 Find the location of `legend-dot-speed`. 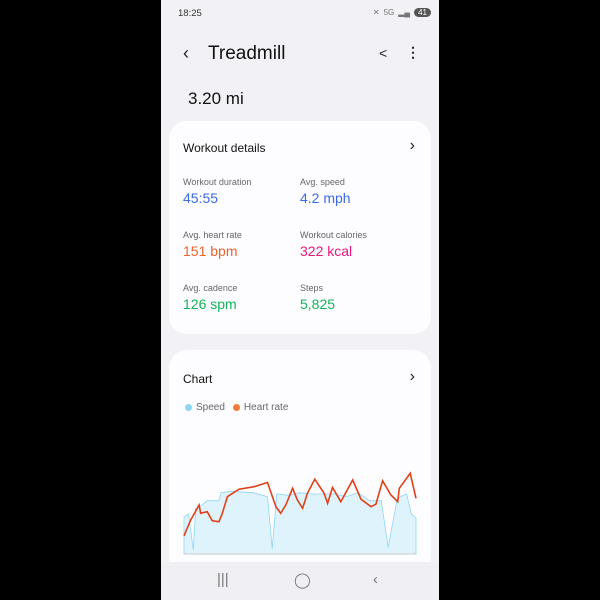

legend-dot-speed is located at coordinates (188, 407).